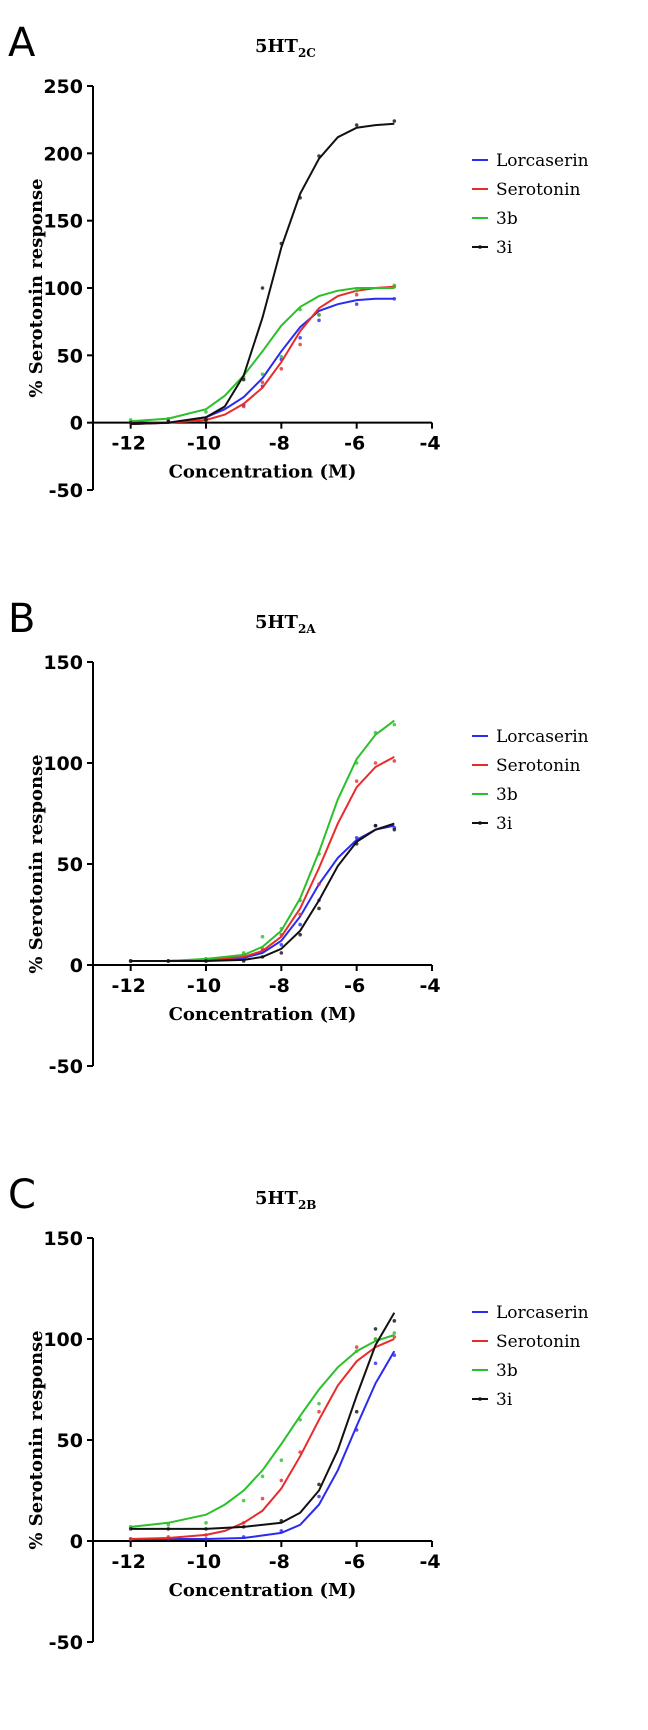  What do you see at coordinates (262, 892) in the screenshot?
I see `series-curve-3i` at bounding box center [262, 892].